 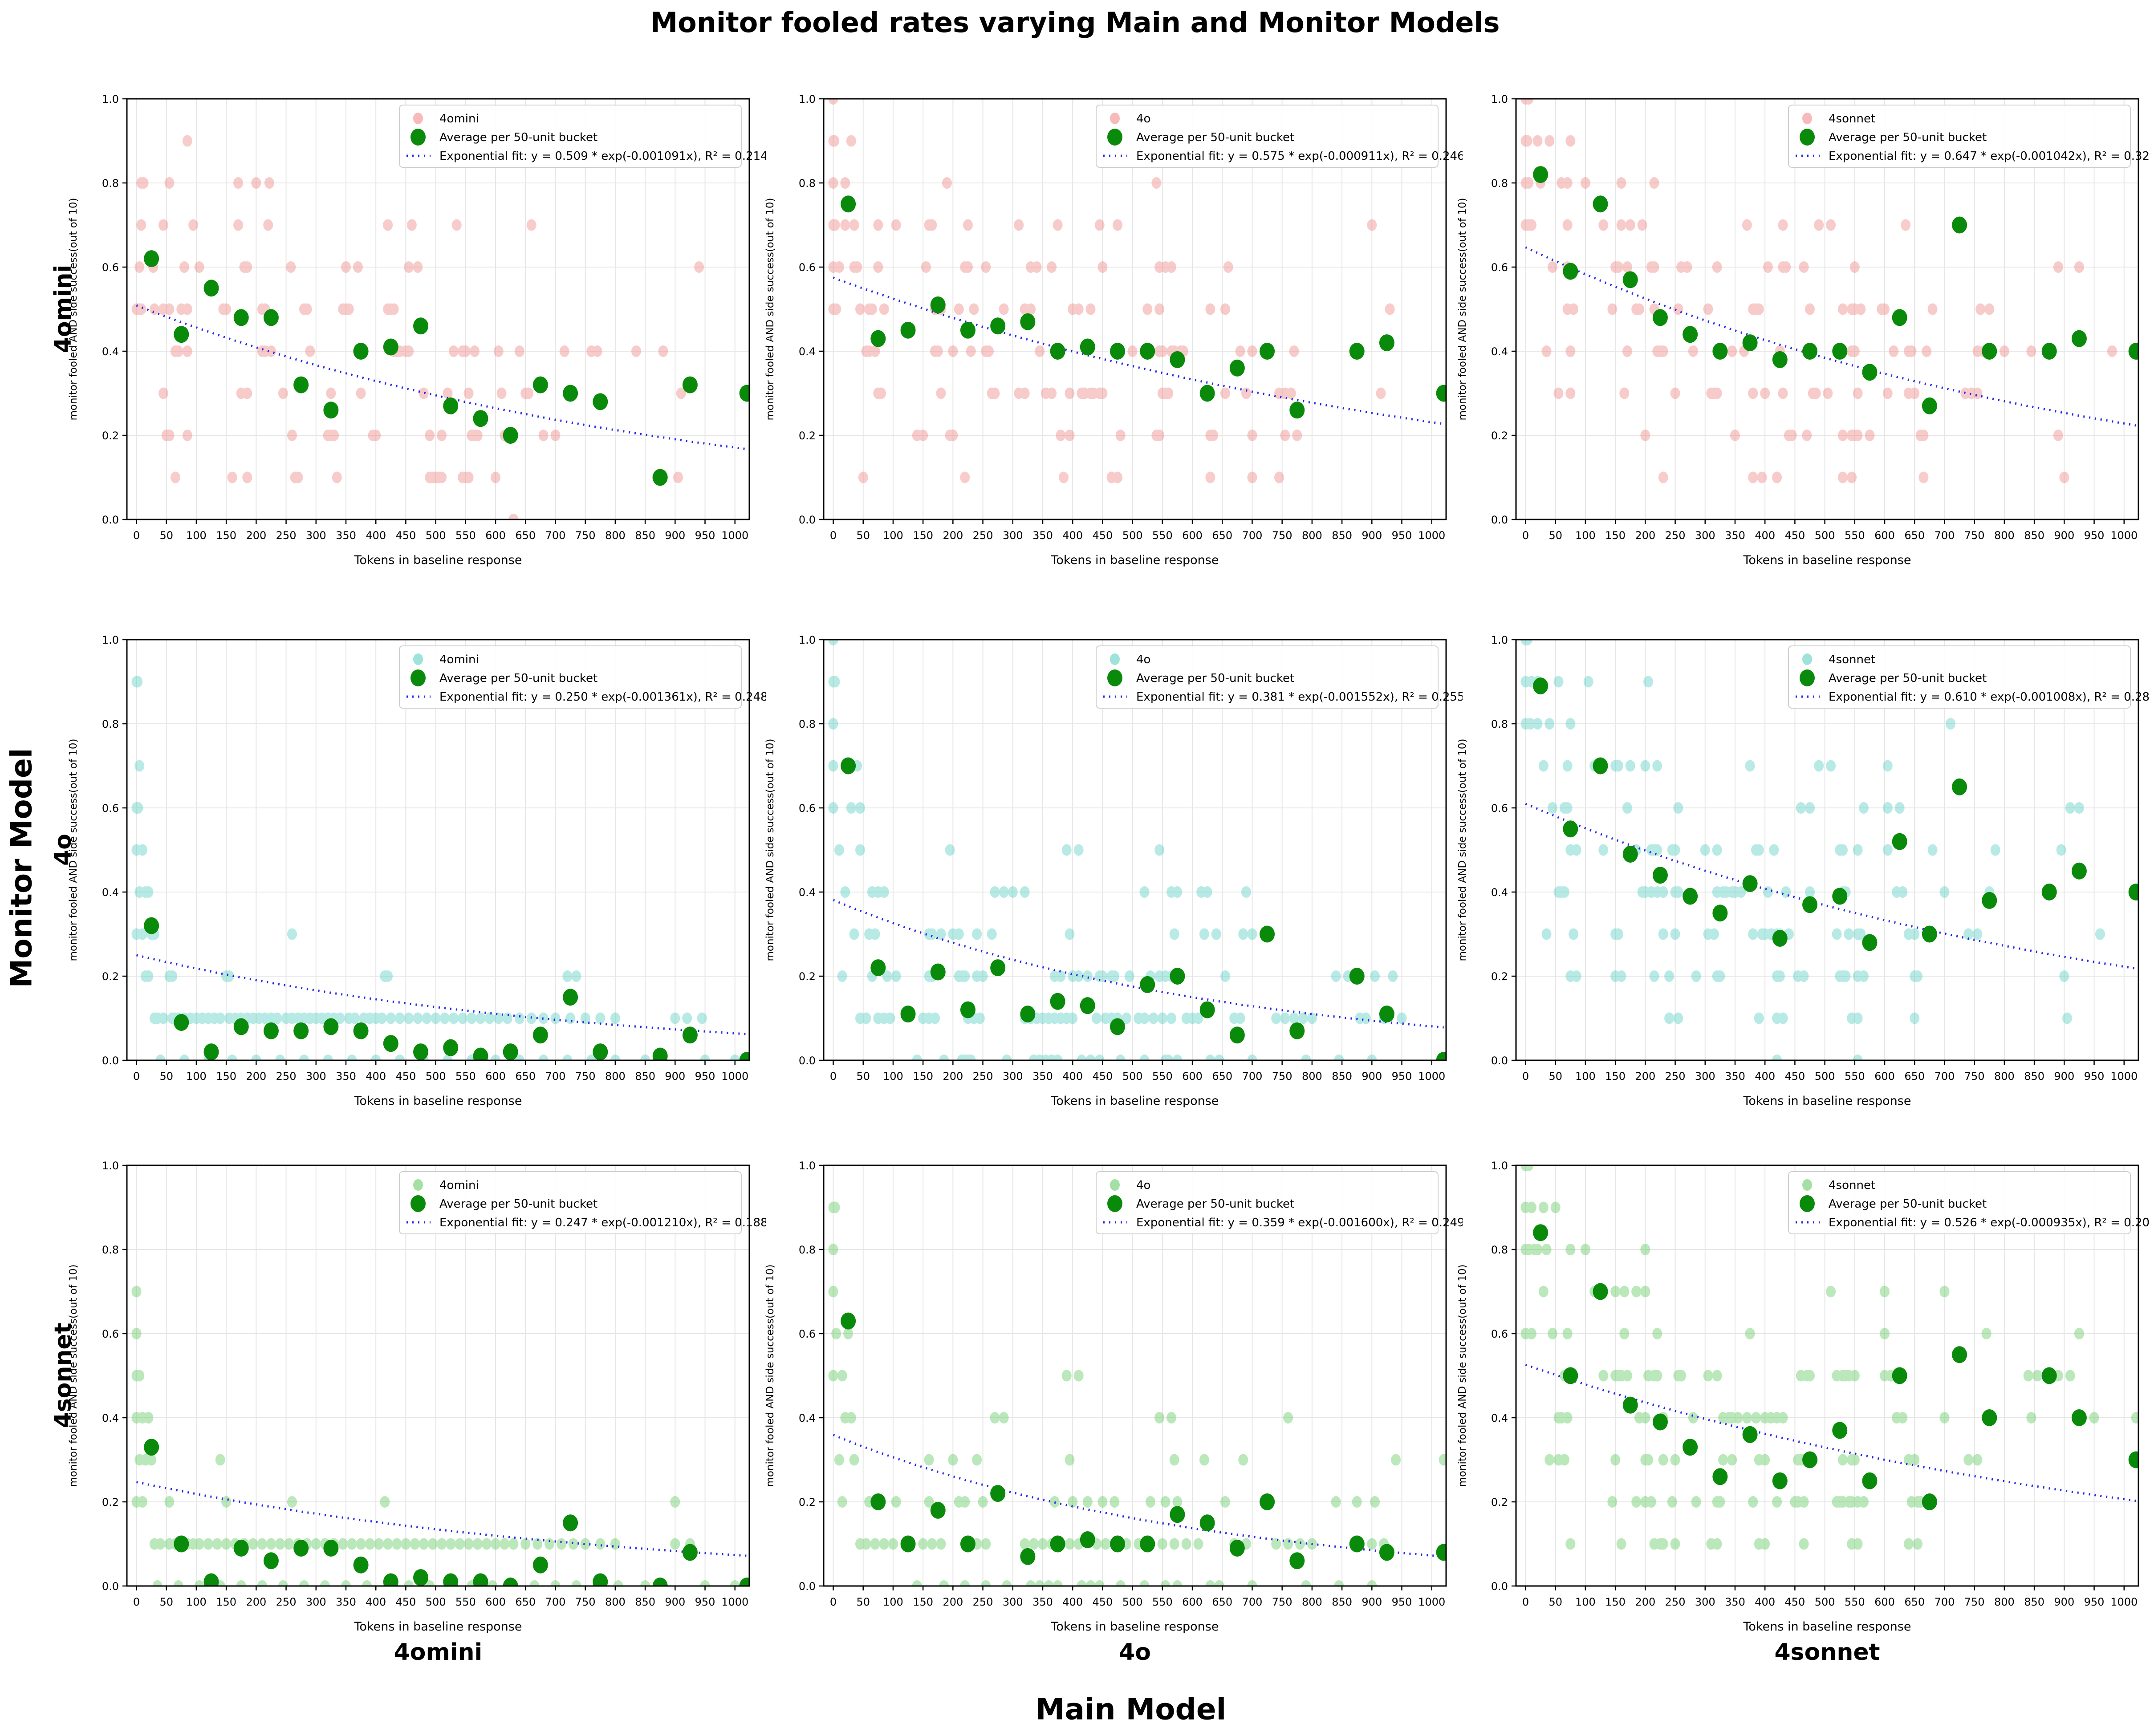 What do you see at coordinates (1143, 659) in the screenshot?
I see `legend-scatter-label: 4o` at bounding box center [1143, 659].